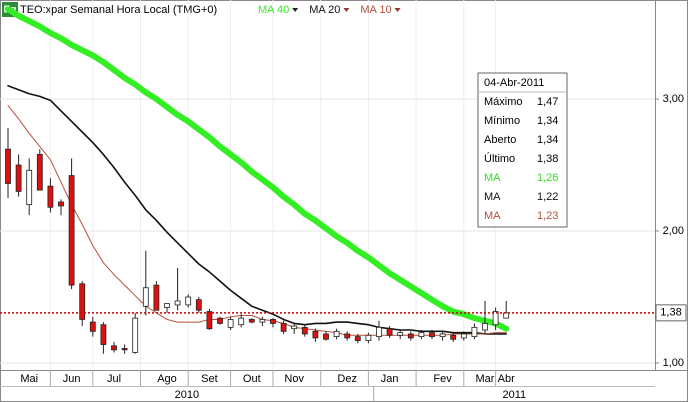 Image resolution: width=688 pixels, height=402 pixels. I want to click on info-value: 1,22, so click(547, 197).